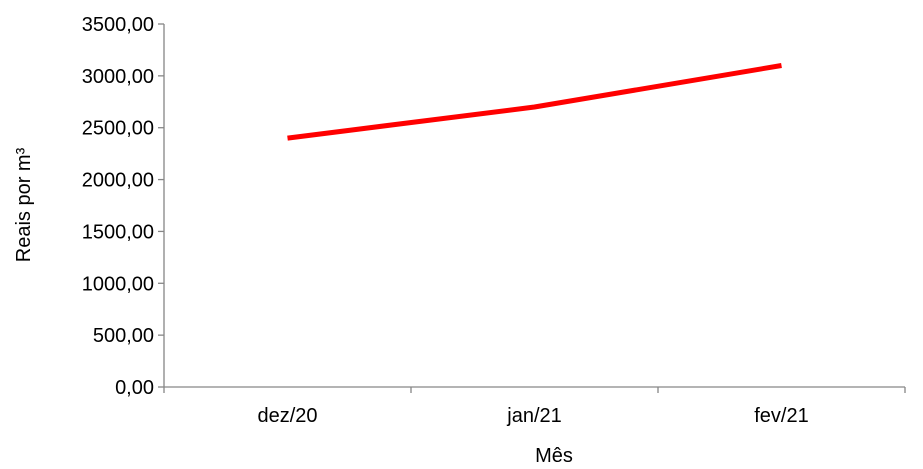  I want to click on x-tick-label: dez/20, so click(287, 416).